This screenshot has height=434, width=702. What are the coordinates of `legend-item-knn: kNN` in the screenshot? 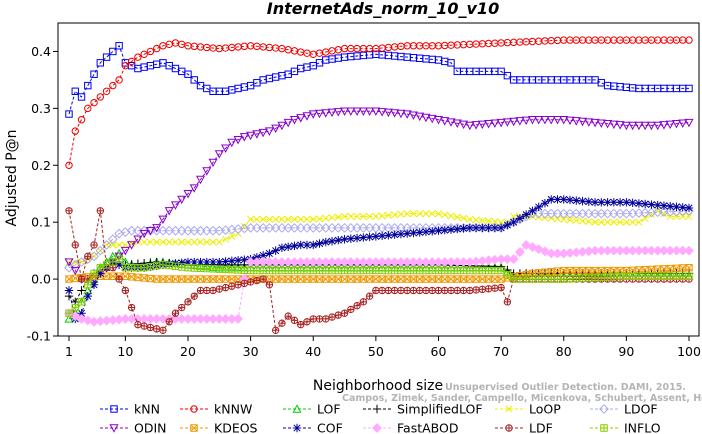 It's located at (130, 409).